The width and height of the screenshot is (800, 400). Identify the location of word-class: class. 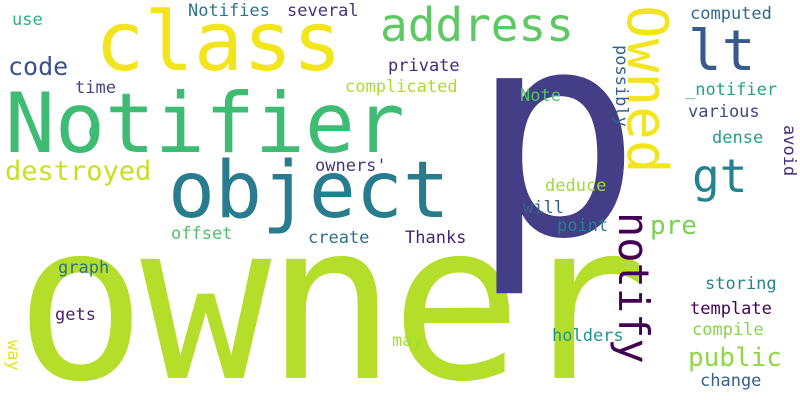
(218, 45).